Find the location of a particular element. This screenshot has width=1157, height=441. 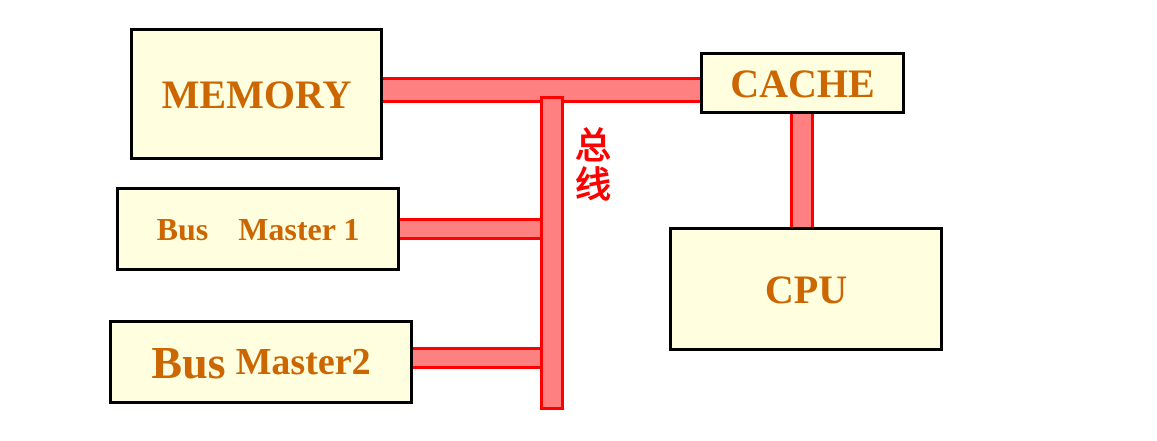

cache-box: CACHE is located at coordinates (802, 83).